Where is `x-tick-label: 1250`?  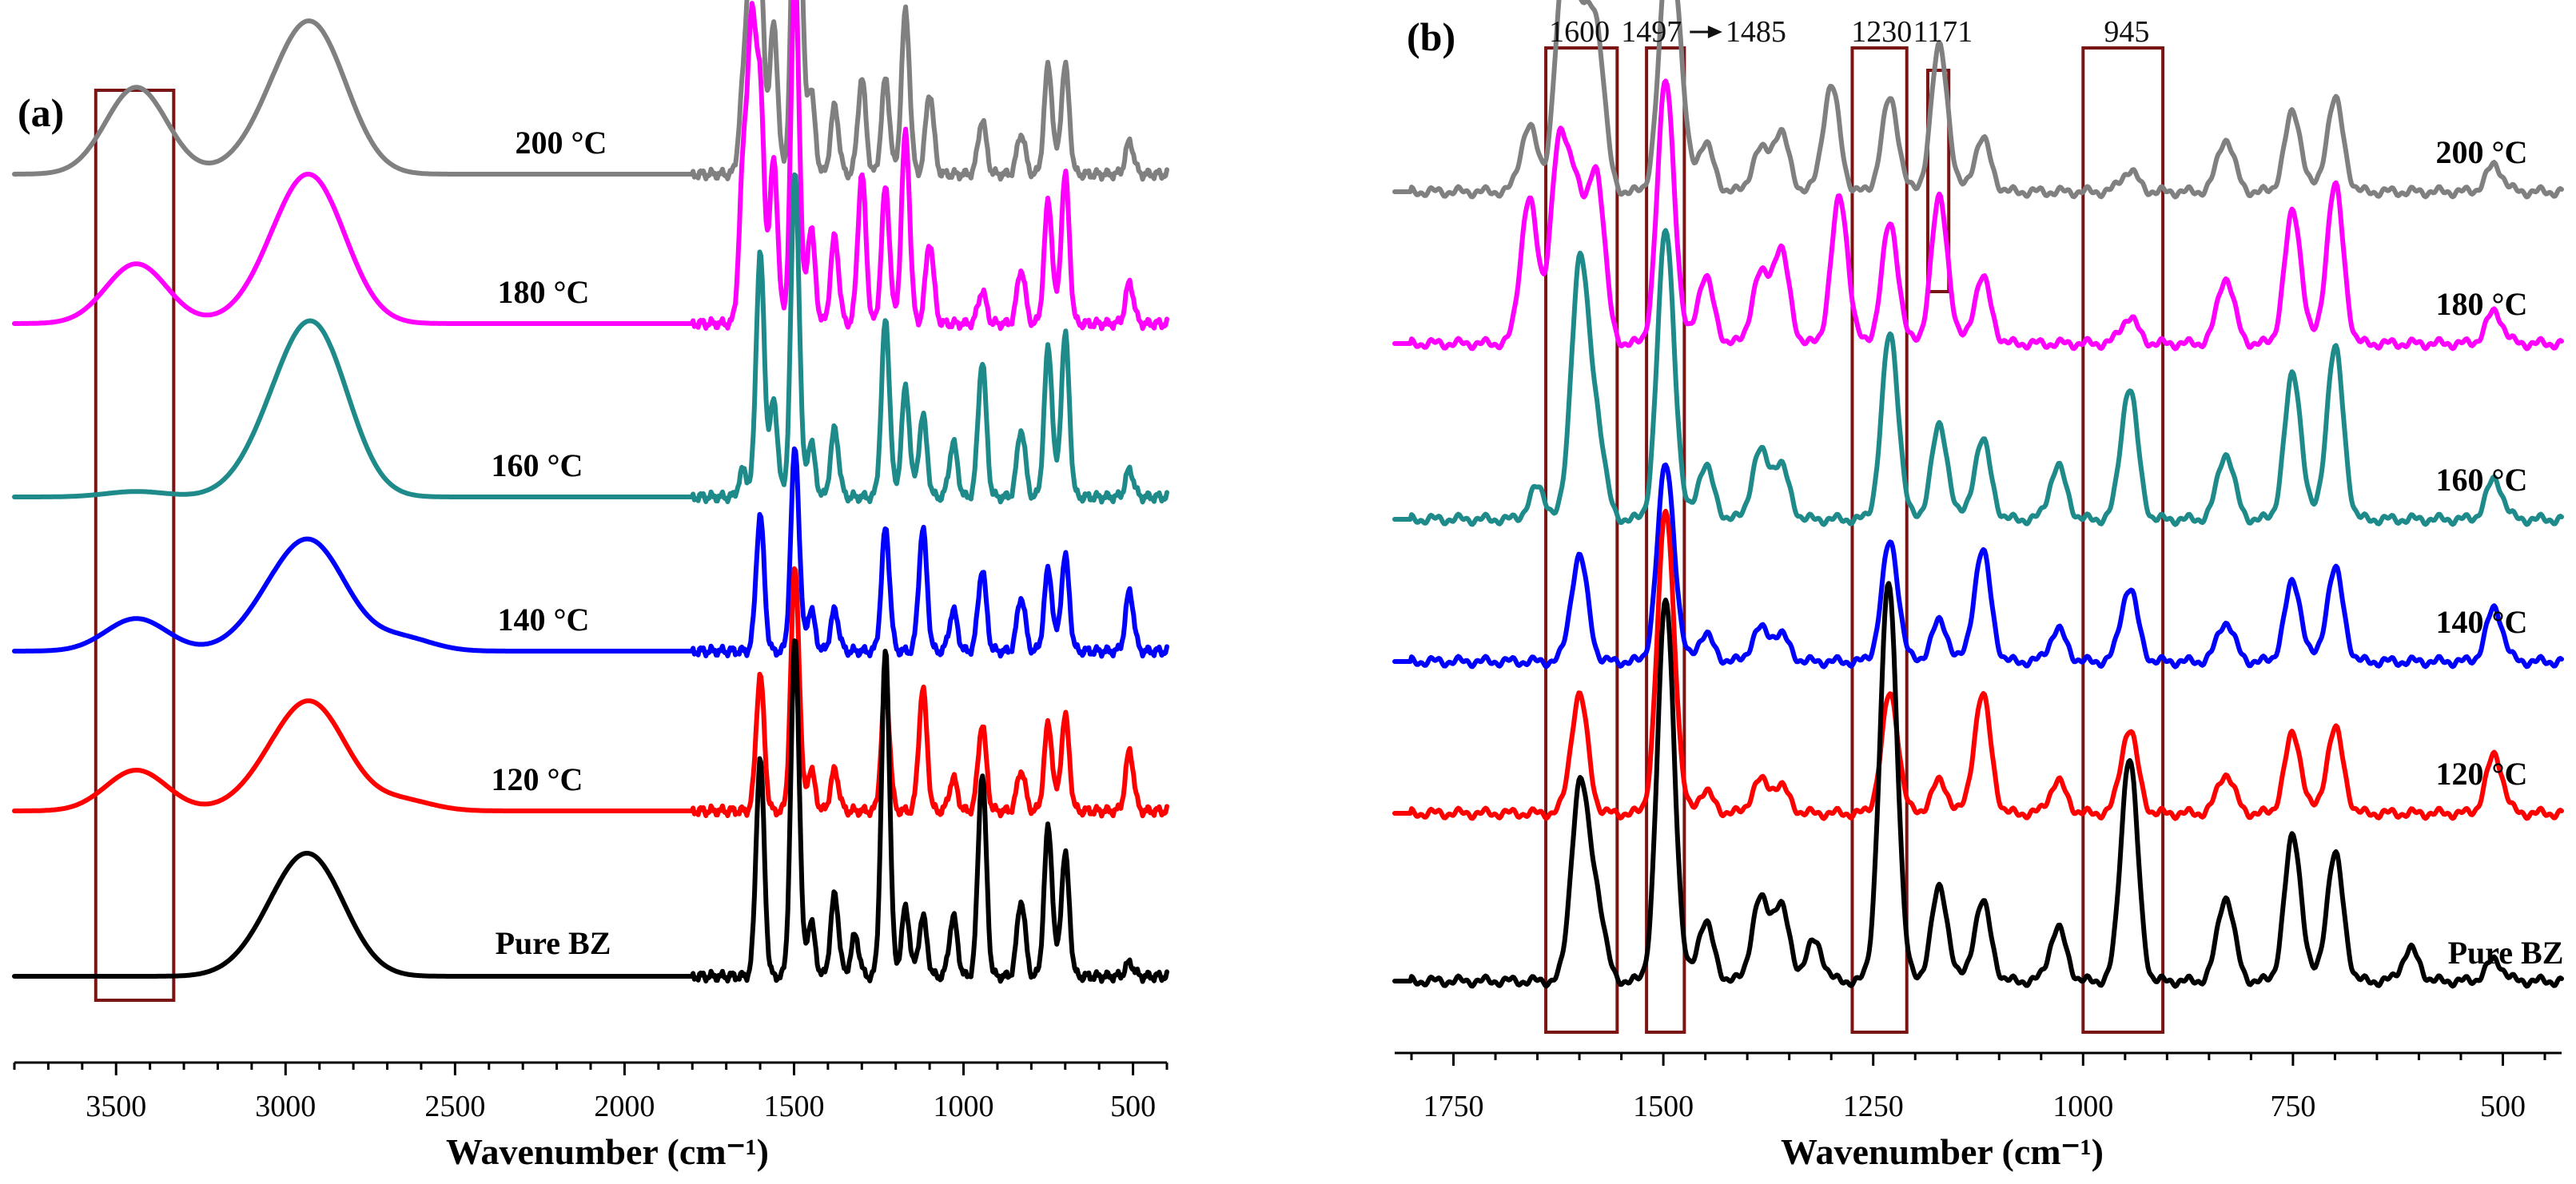 x-tick-label: 1250 is located at coordinates (1873, 1106).